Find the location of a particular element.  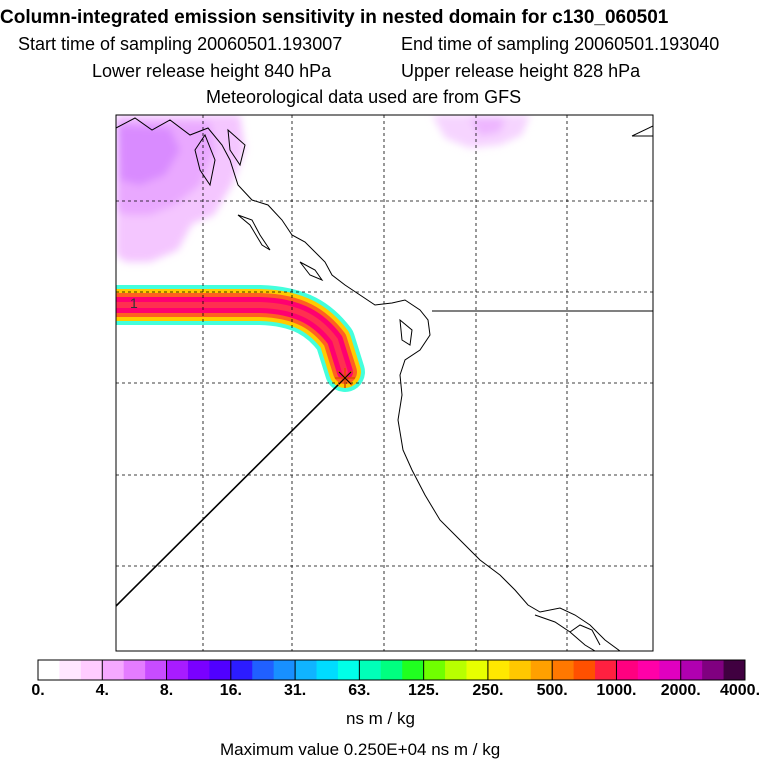

colorbar-tick-label: 8. is located at coordinates (166, 690).